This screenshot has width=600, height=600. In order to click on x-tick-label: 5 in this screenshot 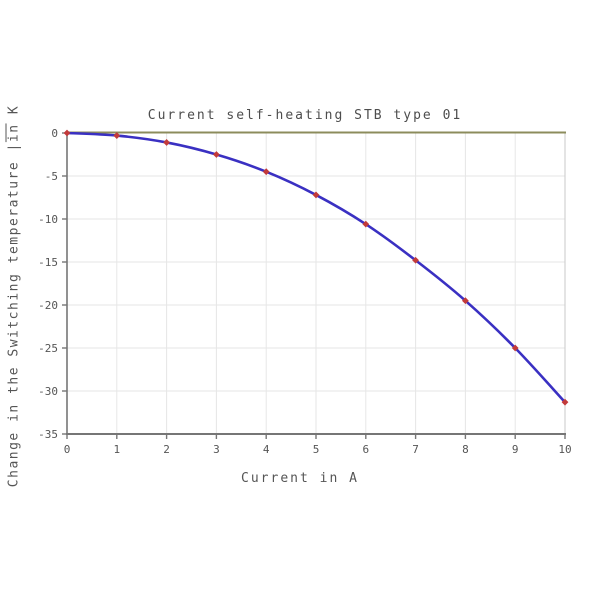, I will do `click(316, 449)`.